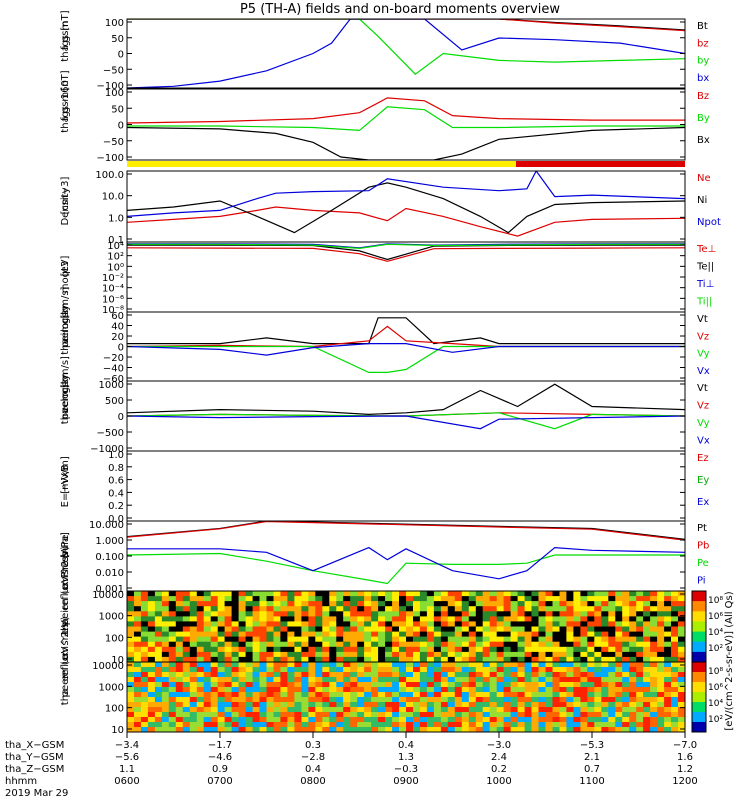  What do you see at coordinates (65, 101) in the screenshot?
I see `y-axis-label: thafgsgsm-160[nT]` at bounding box center [65, 101].